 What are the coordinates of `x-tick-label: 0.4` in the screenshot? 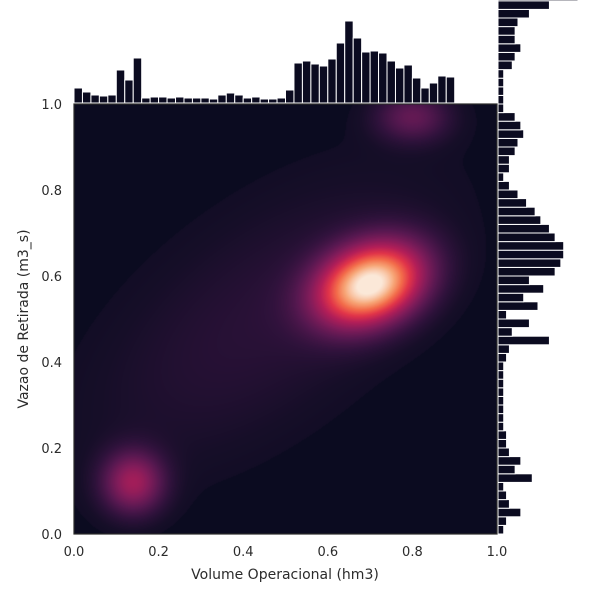 It's located at (243, 552).